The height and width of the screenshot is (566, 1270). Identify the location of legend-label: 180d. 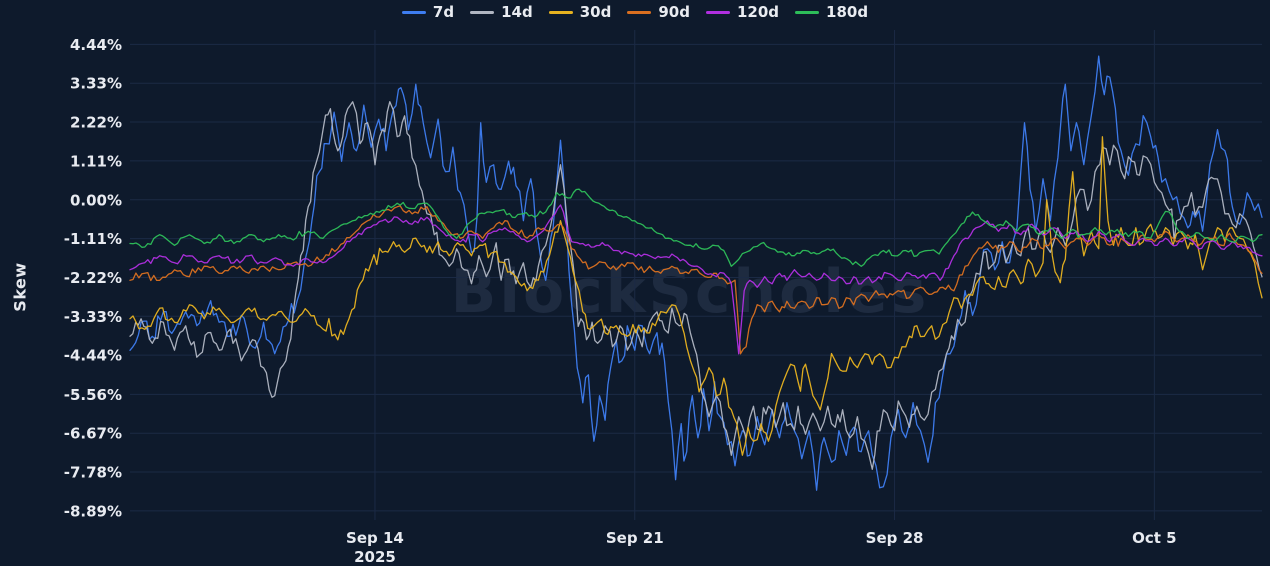
(847, 12).